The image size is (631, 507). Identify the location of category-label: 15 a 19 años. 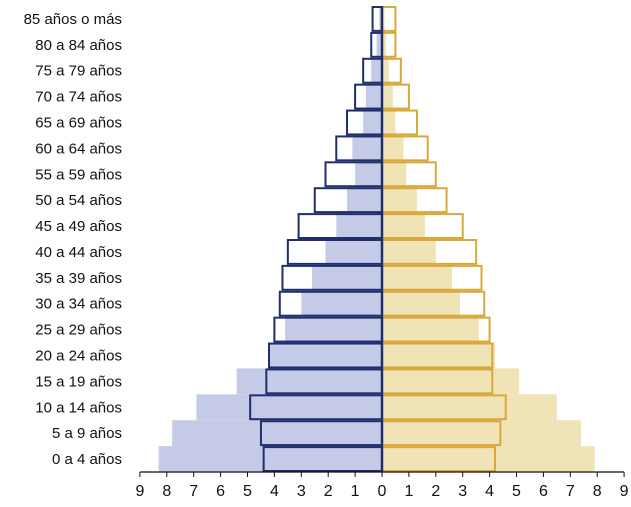
(78, 381).